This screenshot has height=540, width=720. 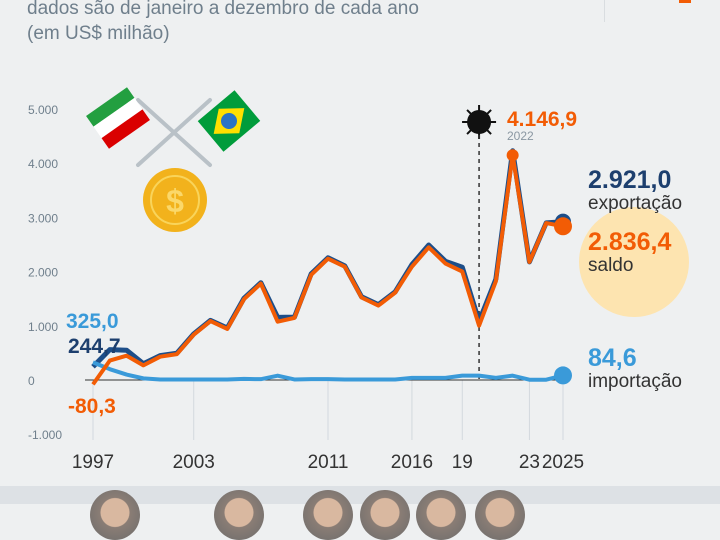 What do you see at coordinates (94, 346) in the screenshot?
I see `start-export-label: 244,7` at bounding box center [94, 346].